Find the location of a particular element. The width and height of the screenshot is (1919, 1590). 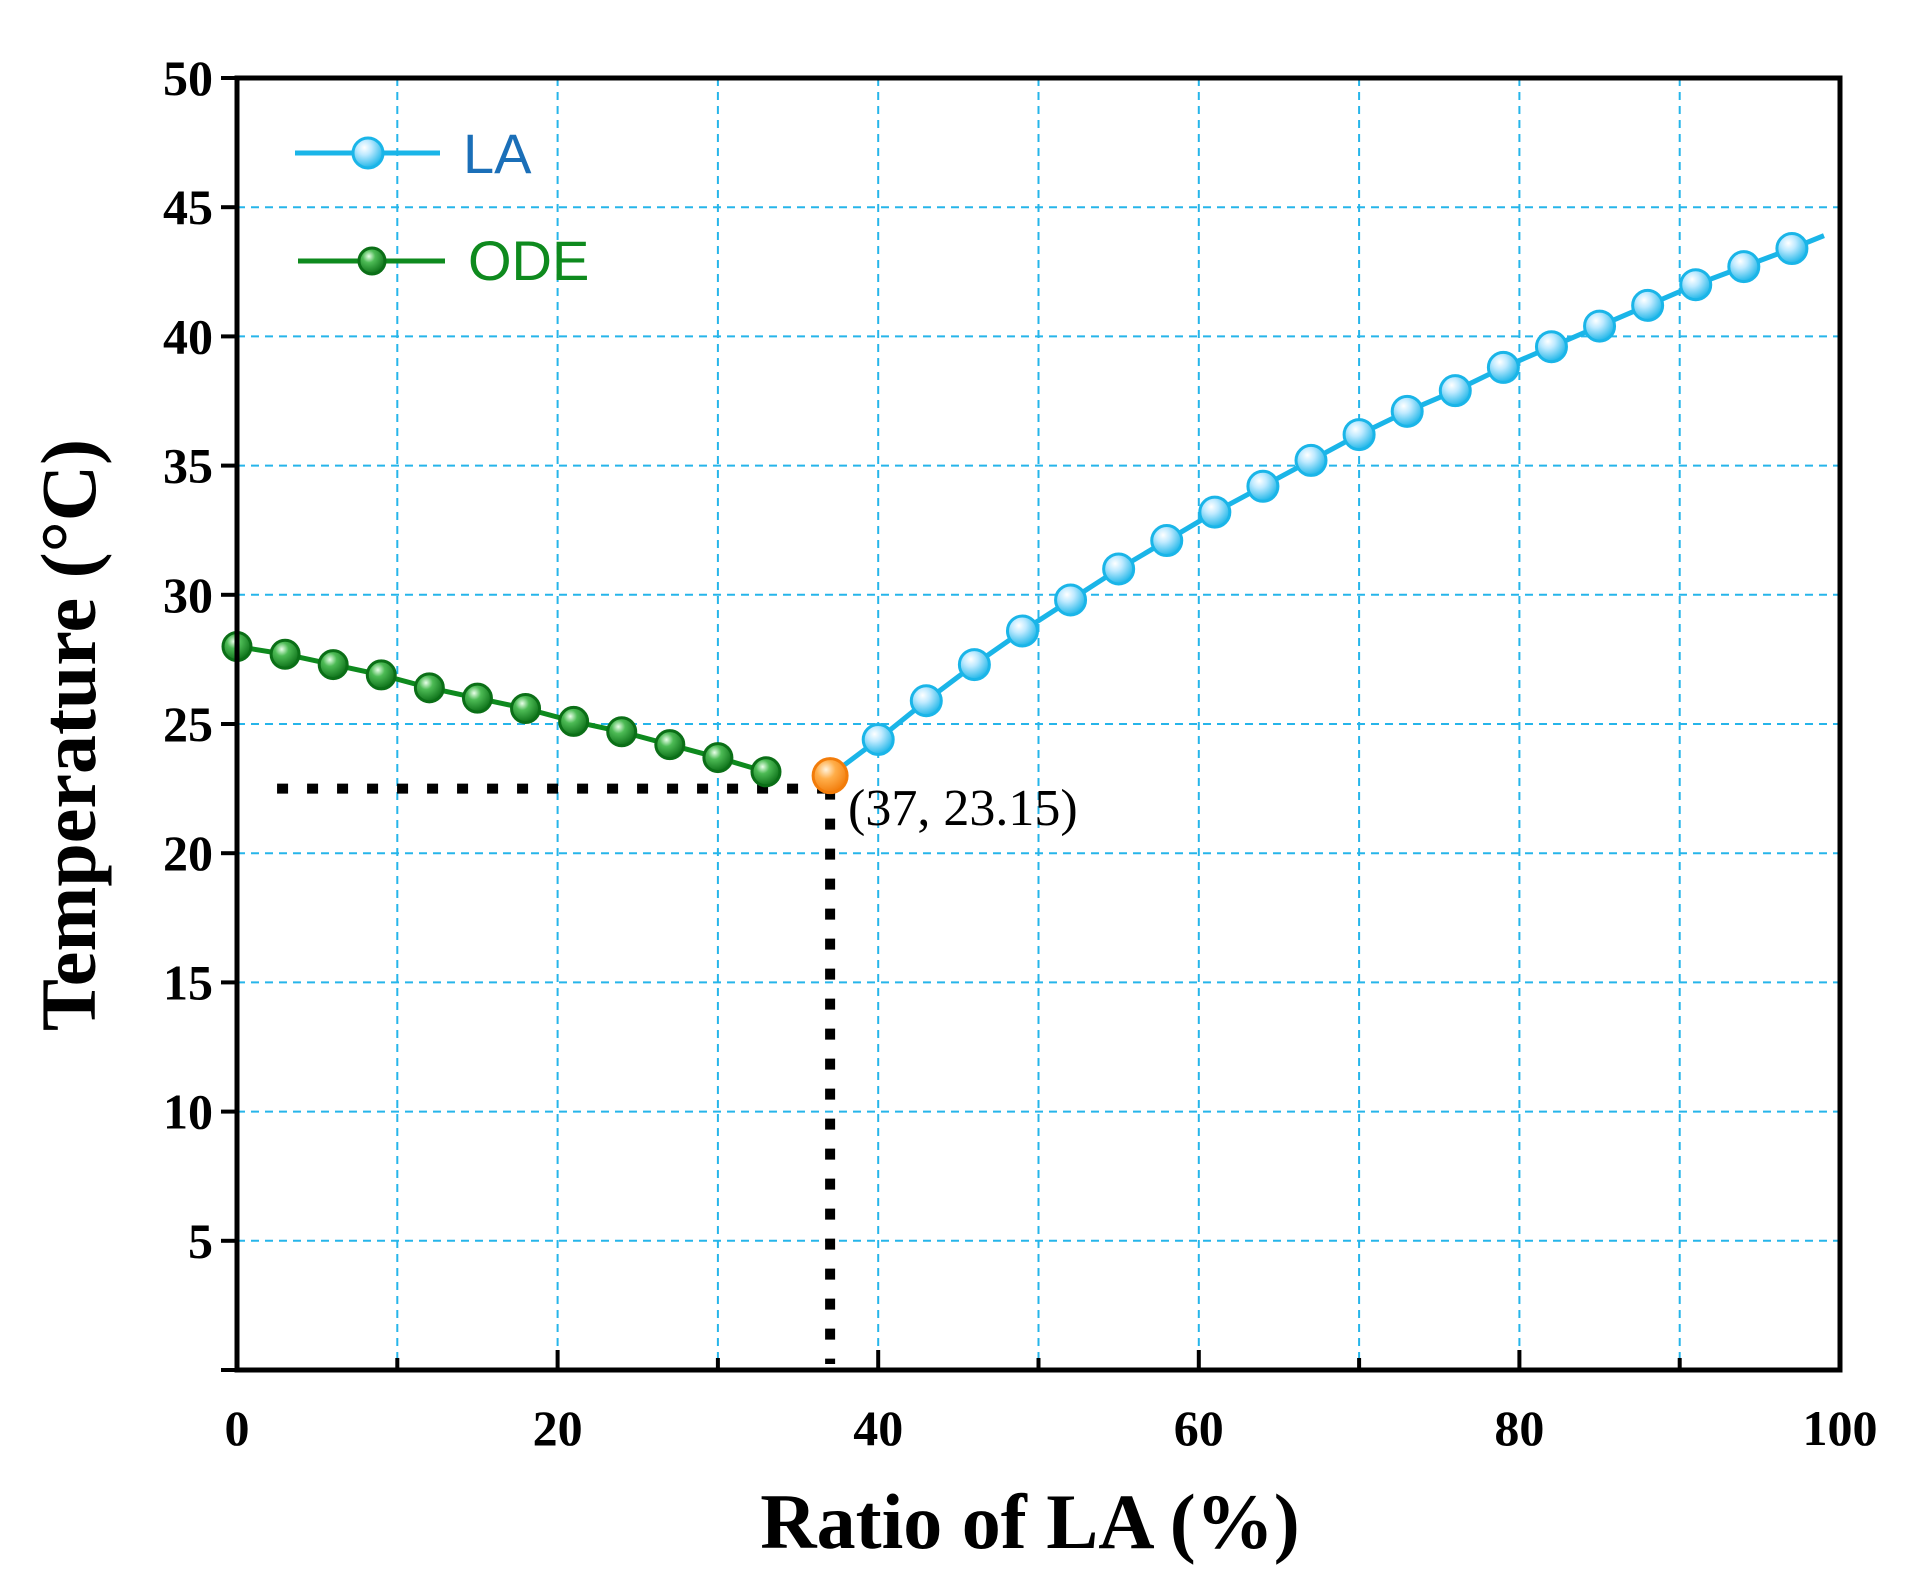

legend-item-la: LA is located at coordinates (413, 153).